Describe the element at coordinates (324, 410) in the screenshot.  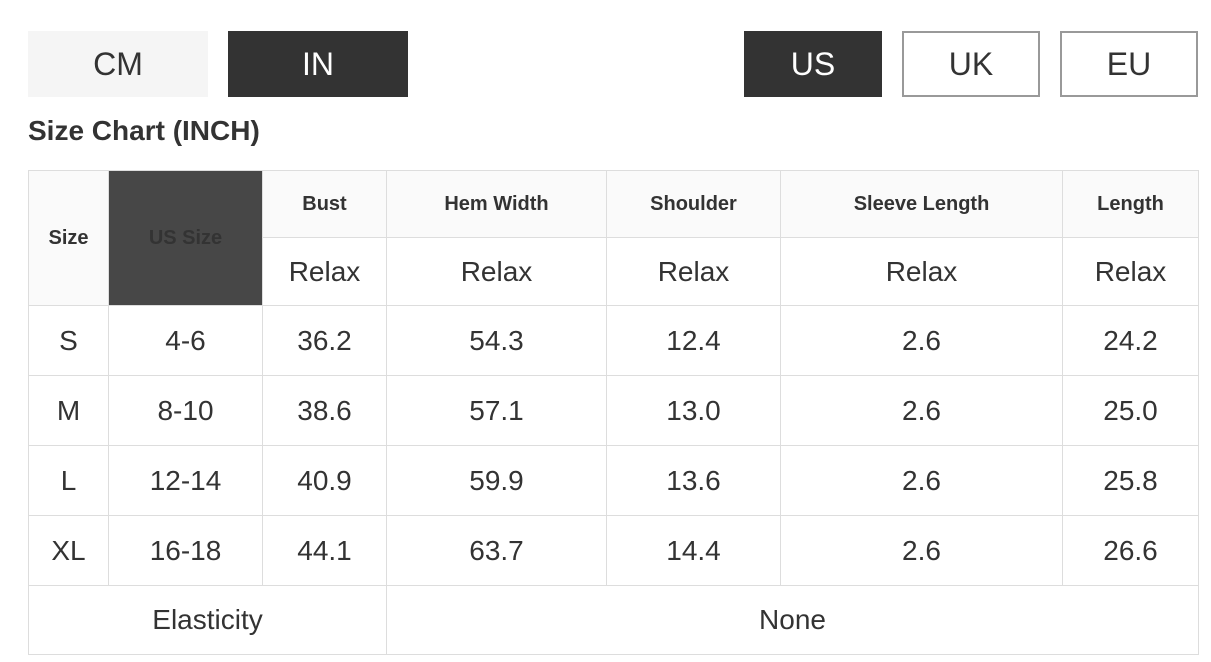
I see `value-cell-bust: 38.6` at that location.